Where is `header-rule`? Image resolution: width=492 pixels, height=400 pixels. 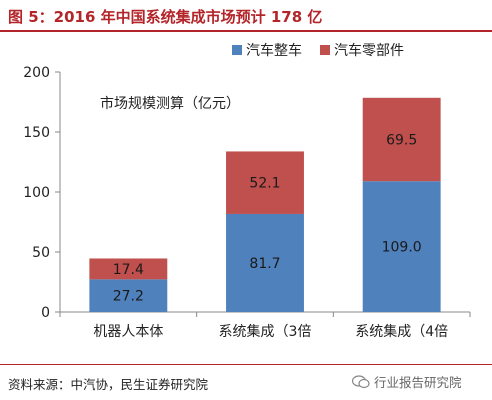 header-rule is located at coordinates (246, 31).